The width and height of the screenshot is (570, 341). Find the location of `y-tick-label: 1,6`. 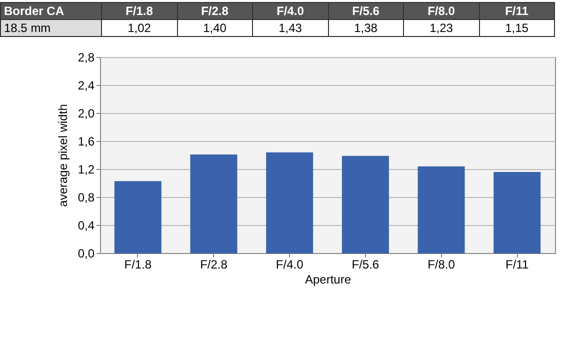

y-tick-label: 1,6 is located at coordinates (86, 141).